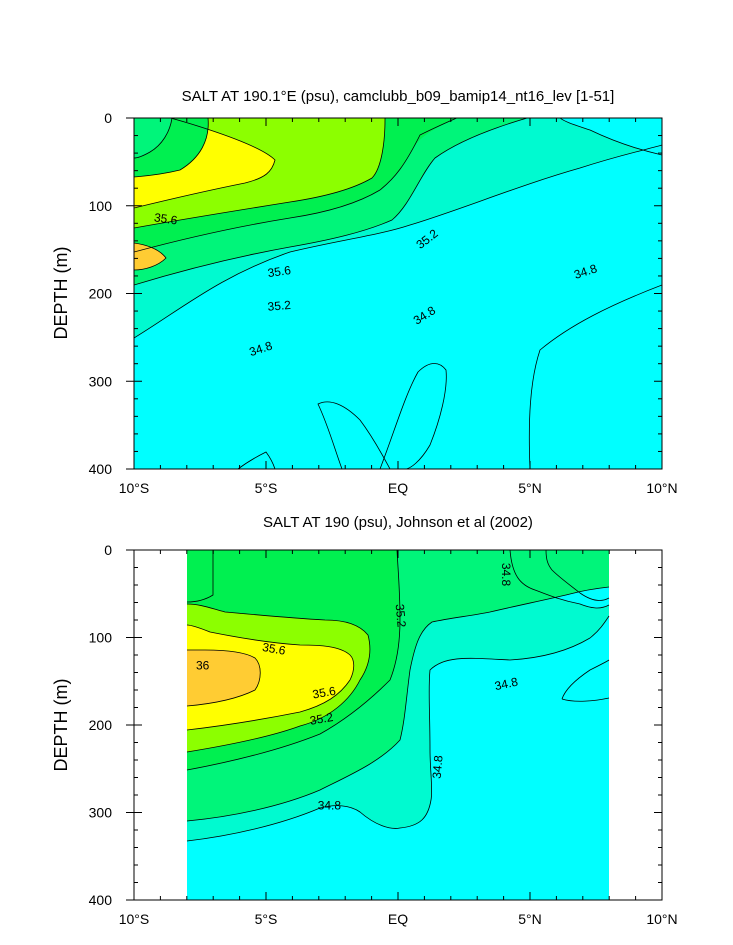 The height and width of the screenshot is (945, 733). I want to click on fill-patch-nw, so click(200, 576).